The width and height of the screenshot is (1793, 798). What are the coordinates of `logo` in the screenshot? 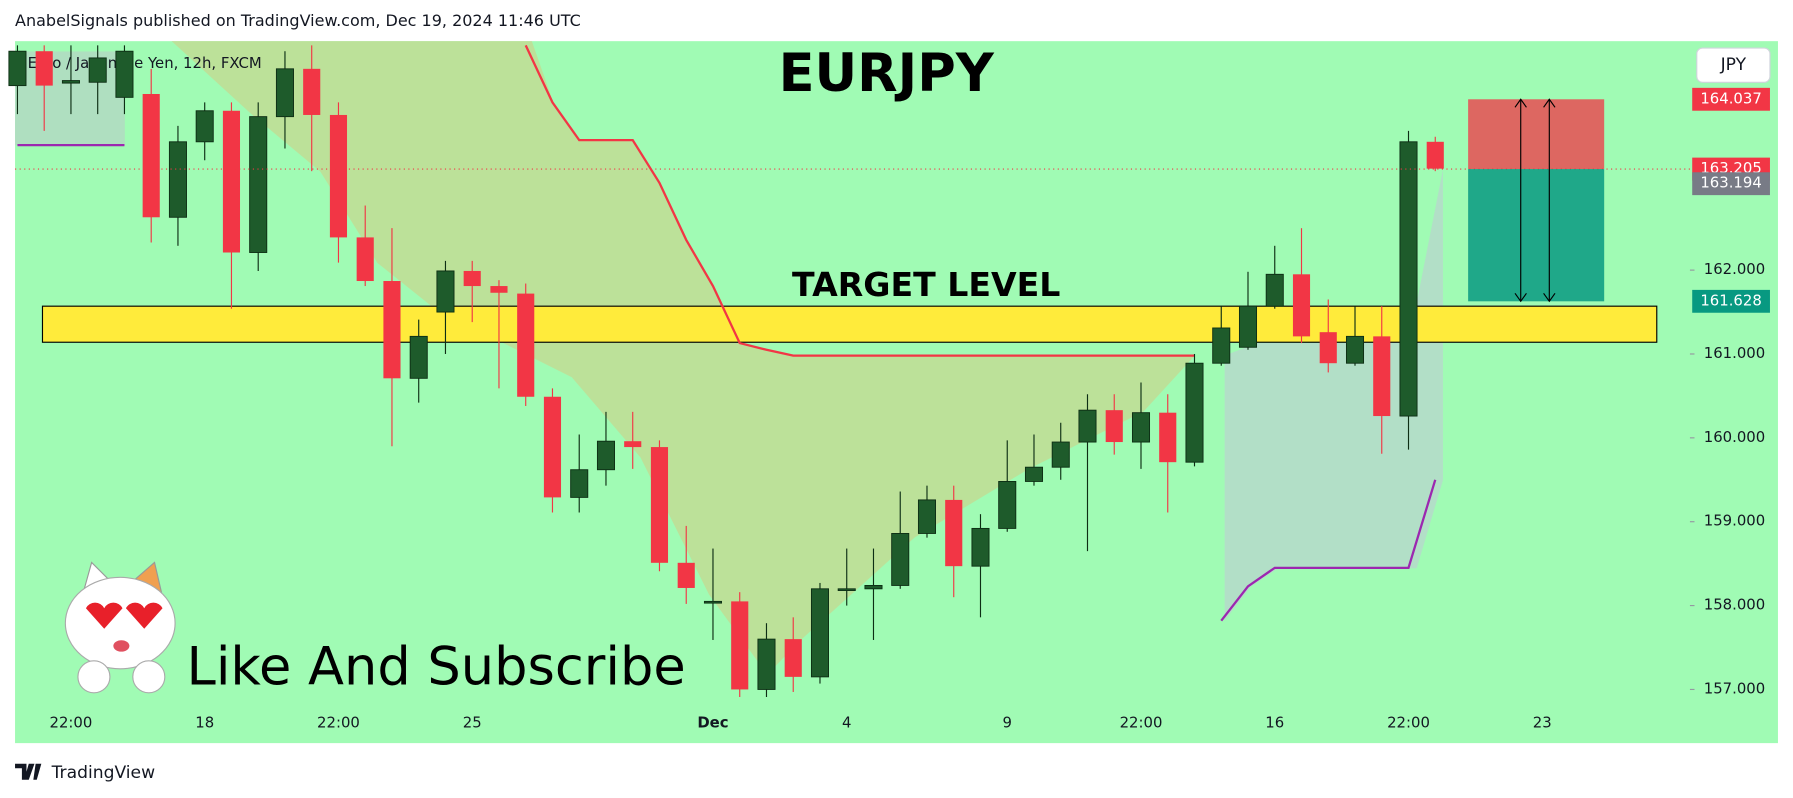 It's located at (28, 771).